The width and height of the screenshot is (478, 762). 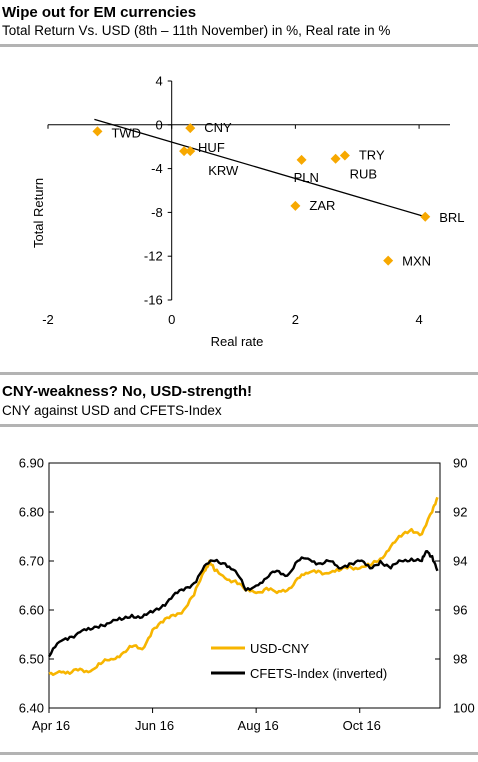 I want to click on trendline, so click(x=260, y=168).